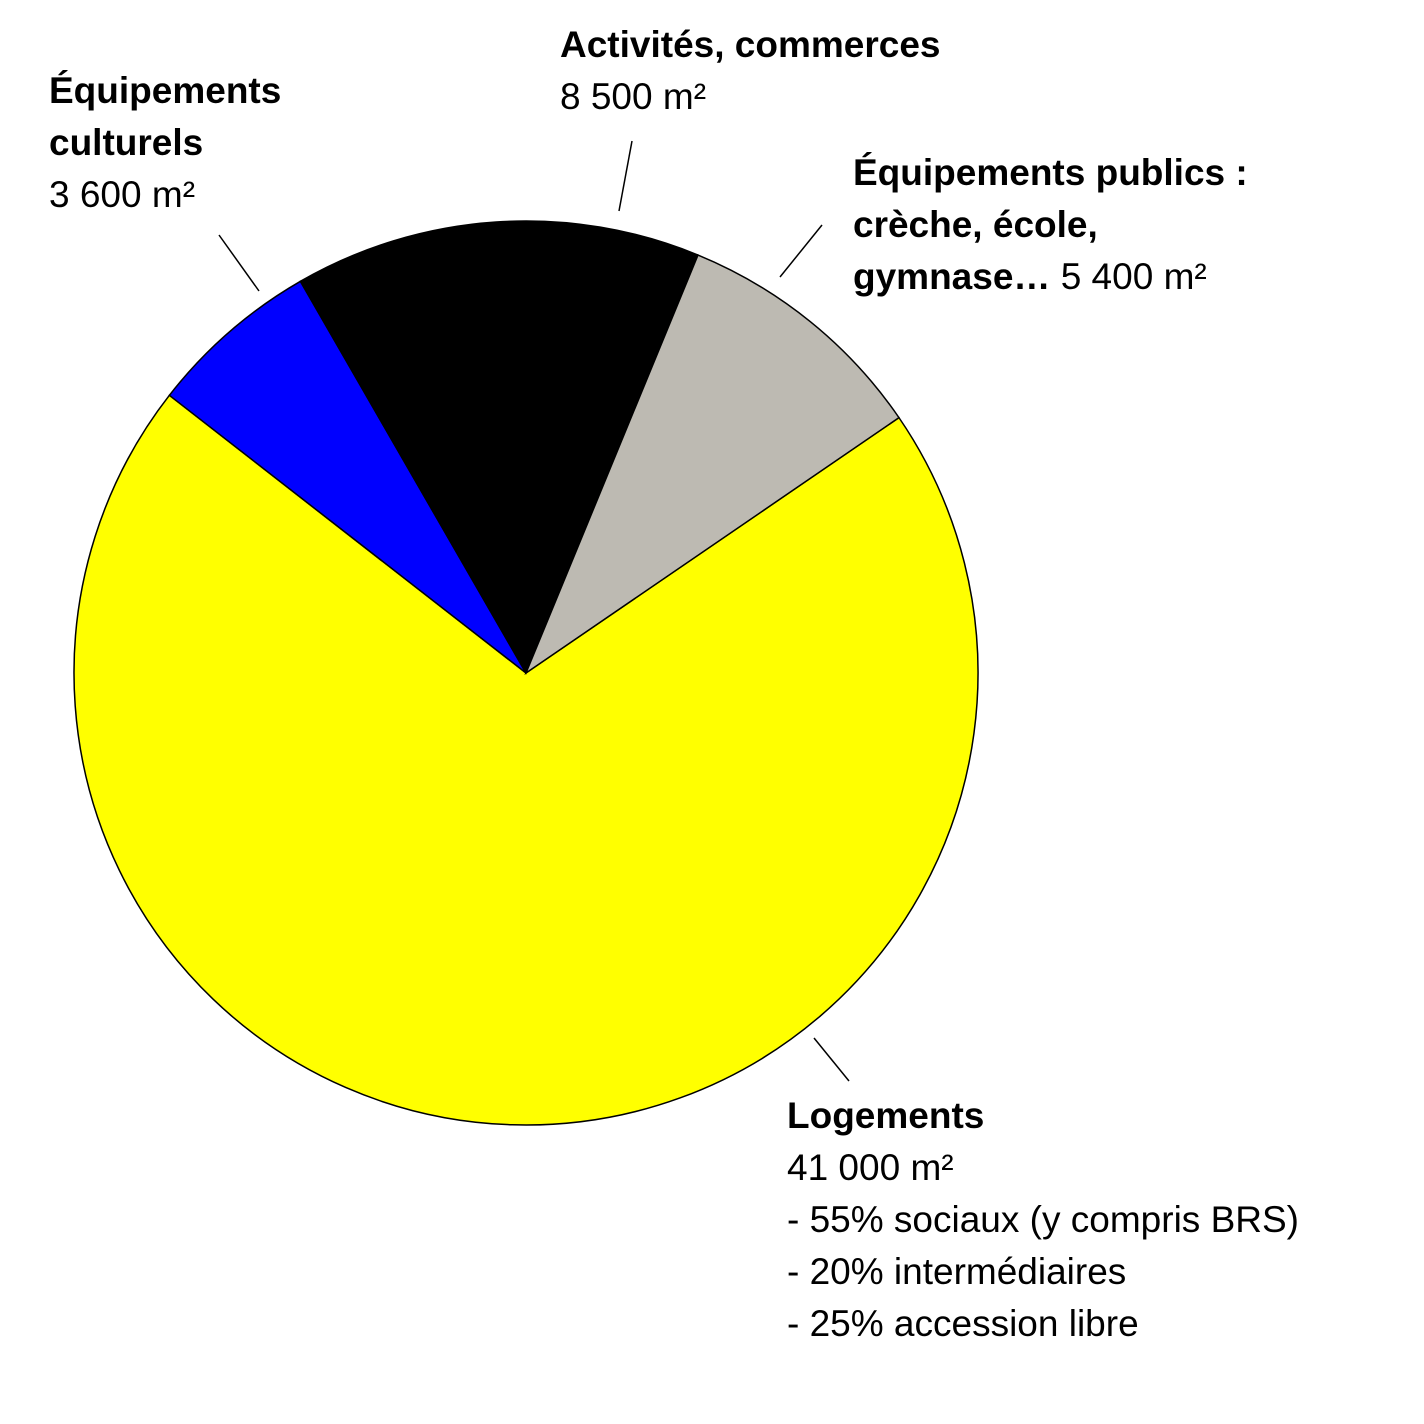 This screenshot has width=1424, height=1424. Describe the element at coordinates (801, 251) in the screenshot. I see `leader-line-publics` at that location.